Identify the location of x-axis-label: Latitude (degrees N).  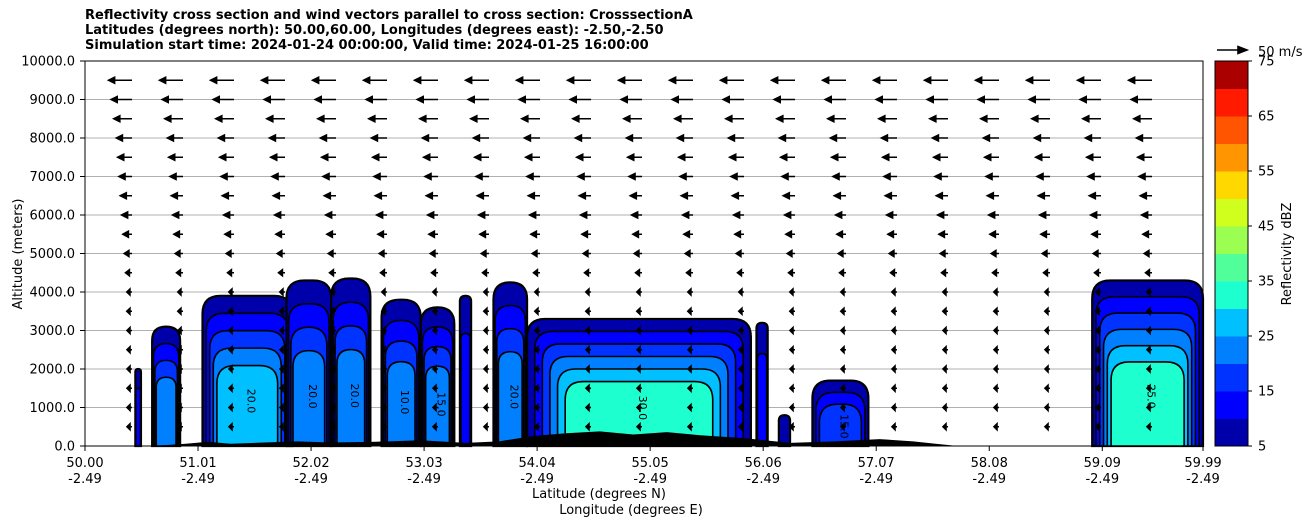
(599, 494).